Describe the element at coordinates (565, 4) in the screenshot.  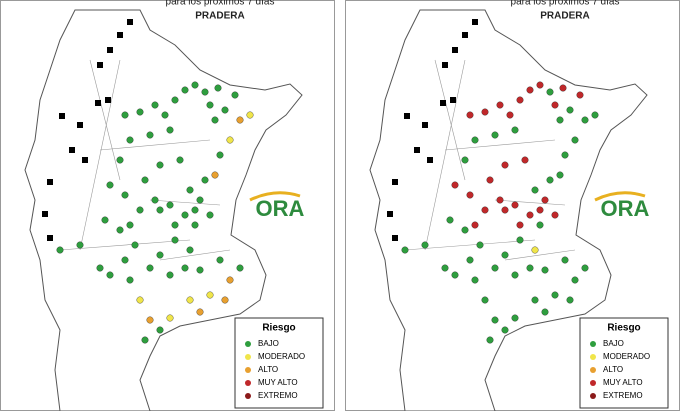
I see `header-text: para los próximos 7 días` at that location.